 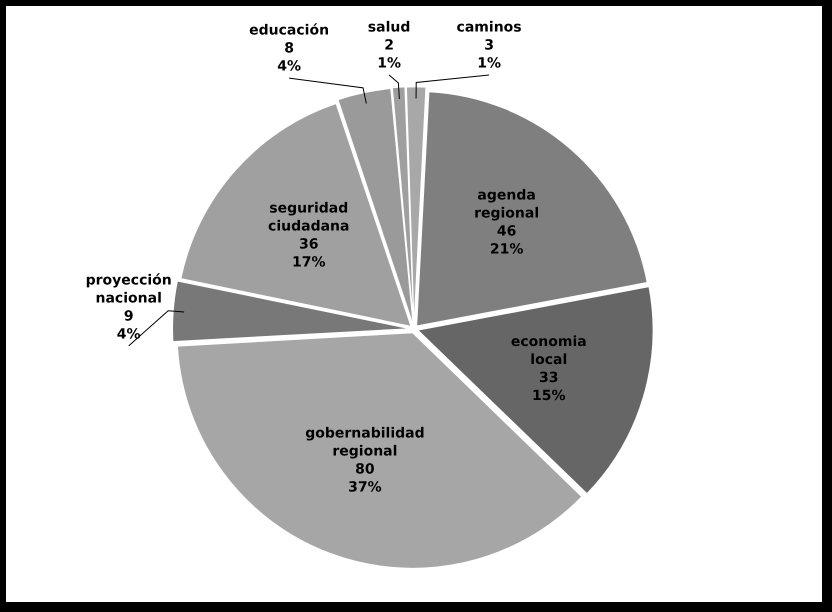 I want to click on slice-label: educación, so click(x=289, y=30).